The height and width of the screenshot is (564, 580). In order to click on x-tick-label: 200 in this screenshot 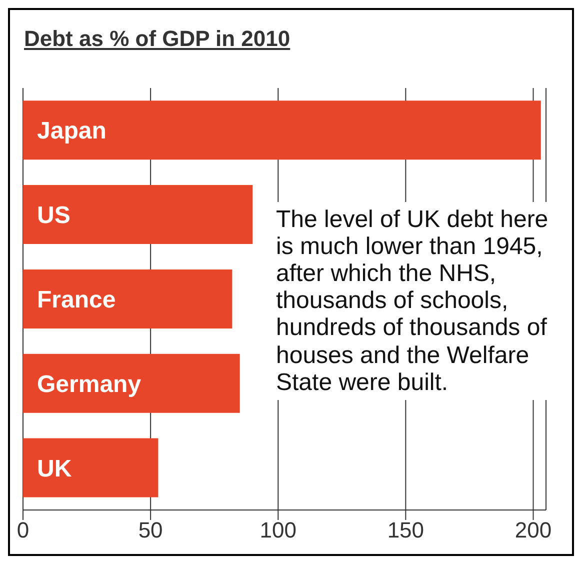, I will do `click(533, 530)`.